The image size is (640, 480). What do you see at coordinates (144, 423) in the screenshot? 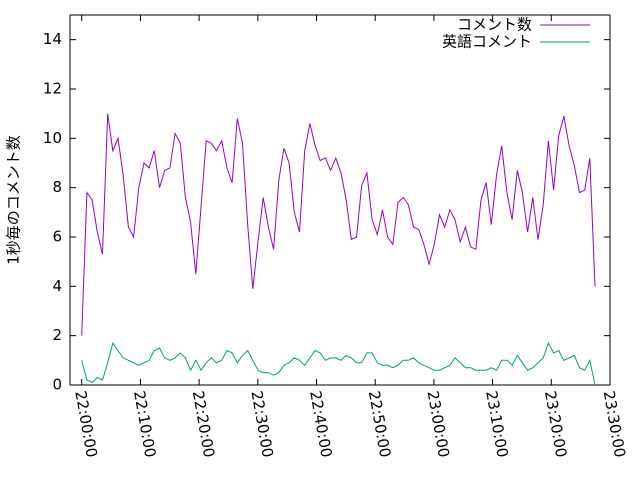
I see `x-tick-label: 22:10:00` at bounding box center [144, 423].